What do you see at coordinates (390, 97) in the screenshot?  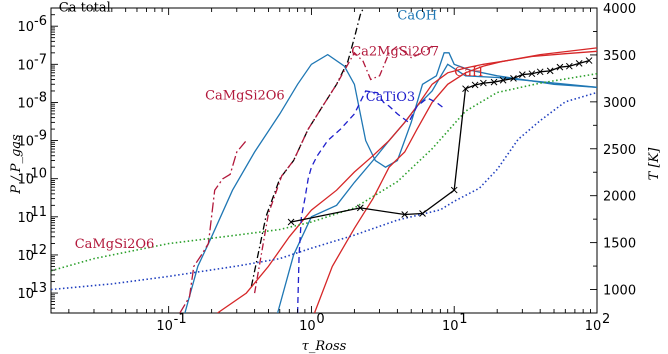 I see `series-label-4: CaTiO3` at bounding box center [390, 97].